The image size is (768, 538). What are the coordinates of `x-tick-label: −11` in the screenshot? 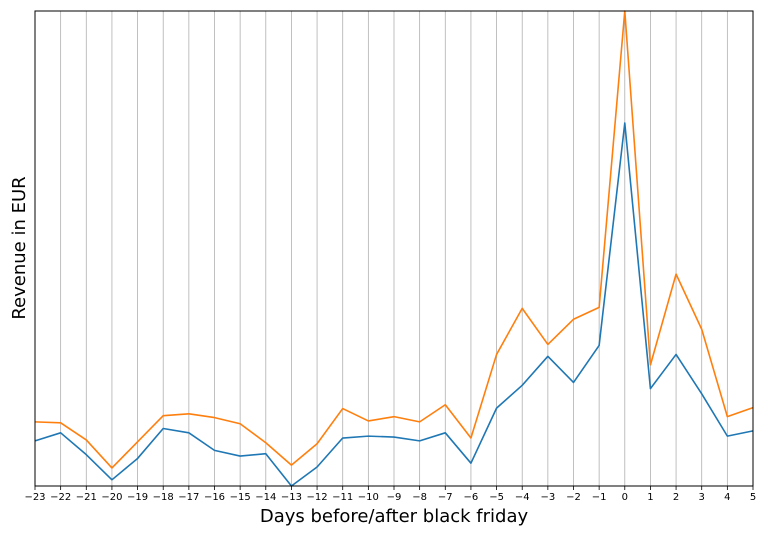 It's located at (342, 497).